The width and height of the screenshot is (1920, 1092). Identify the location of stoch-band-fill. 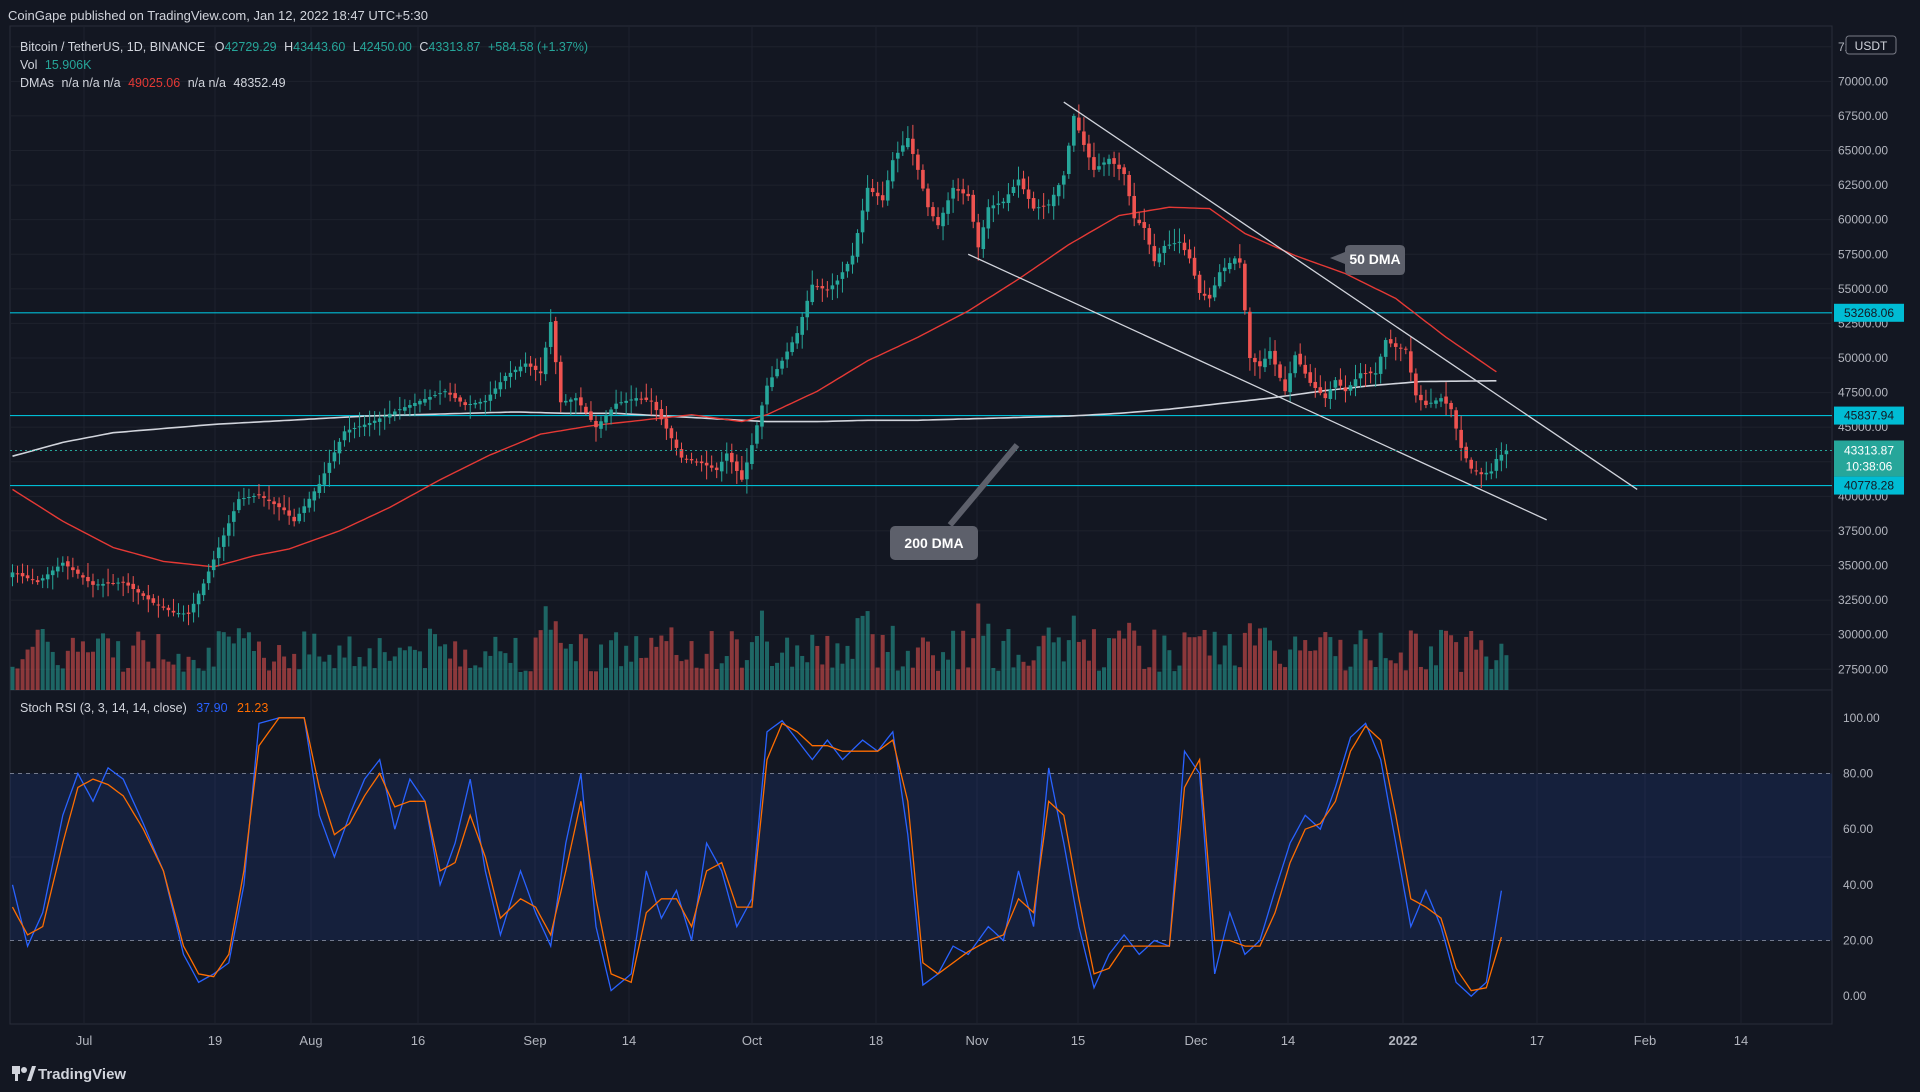
(921, 857).